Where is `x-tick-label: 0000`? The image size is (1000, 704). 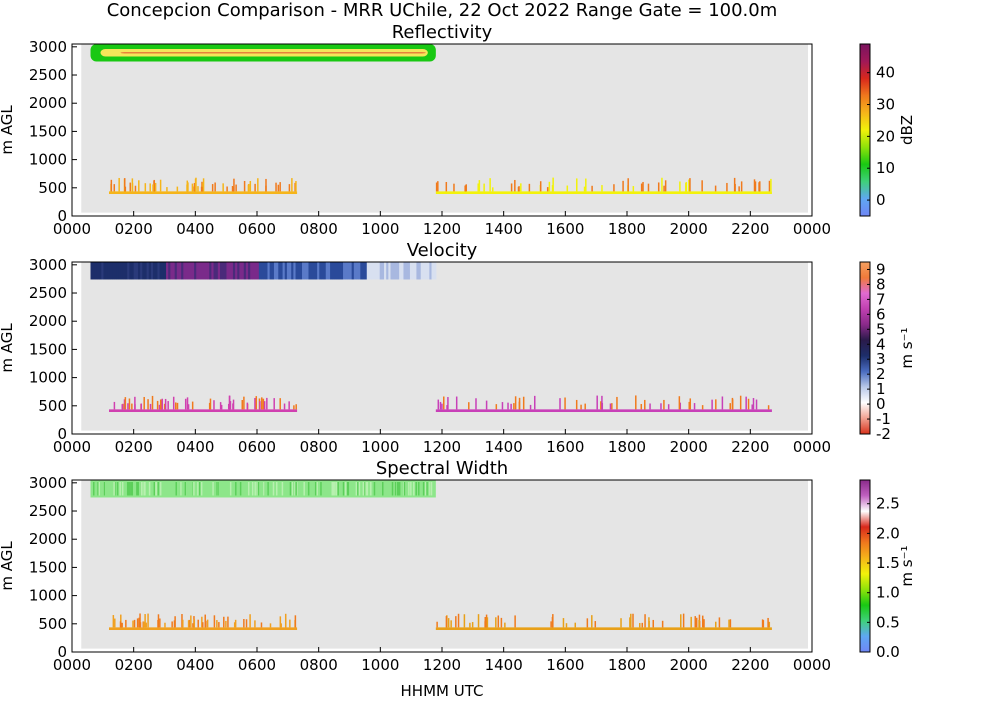
x-tick-label: 0000 is located at coordinates (72, 229).